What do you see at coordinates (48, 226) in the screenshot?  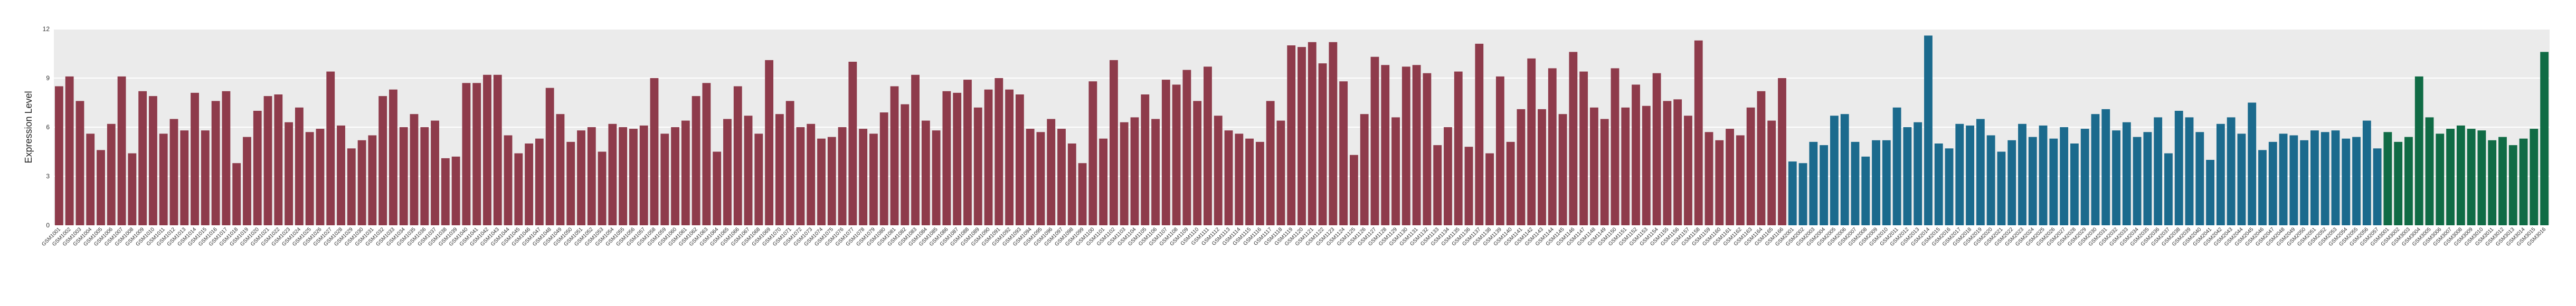 I see `y-tick-label: 0` at bounding box center [48, 226].